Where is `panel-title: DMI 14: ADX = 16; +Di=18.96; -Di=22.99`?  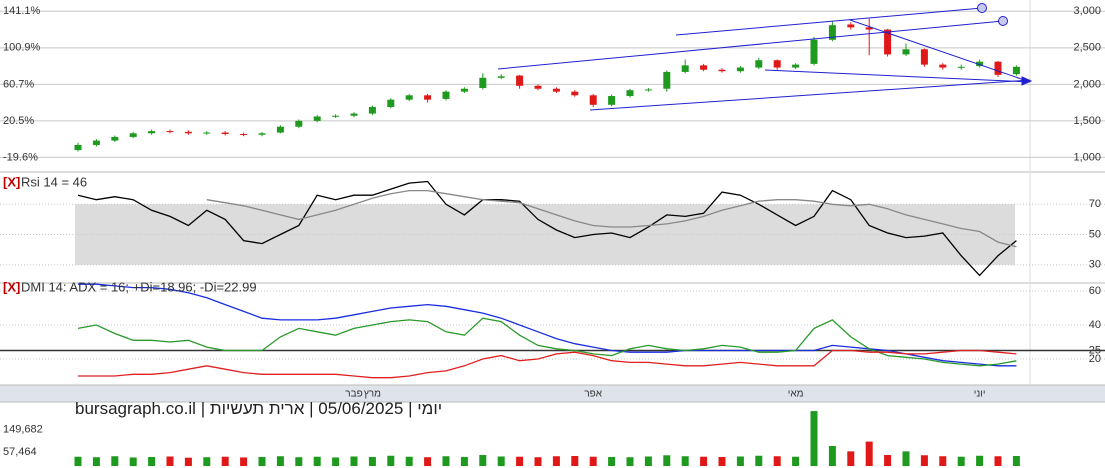
panel-title: DMI 14: ADX = 16; +Di=18.96; -Di=22.99 is located at coordinates (139, 286).